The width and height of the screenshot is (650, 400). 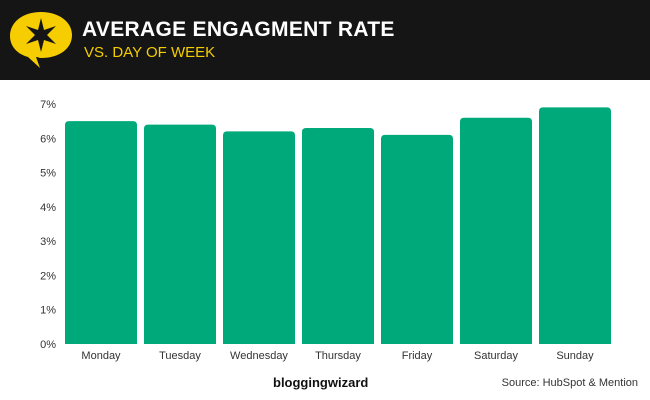 What do you see at coordinates (48, 311) in the screenshot?
I see `y-tick-label: 1%` at bounding box center [48, 311].